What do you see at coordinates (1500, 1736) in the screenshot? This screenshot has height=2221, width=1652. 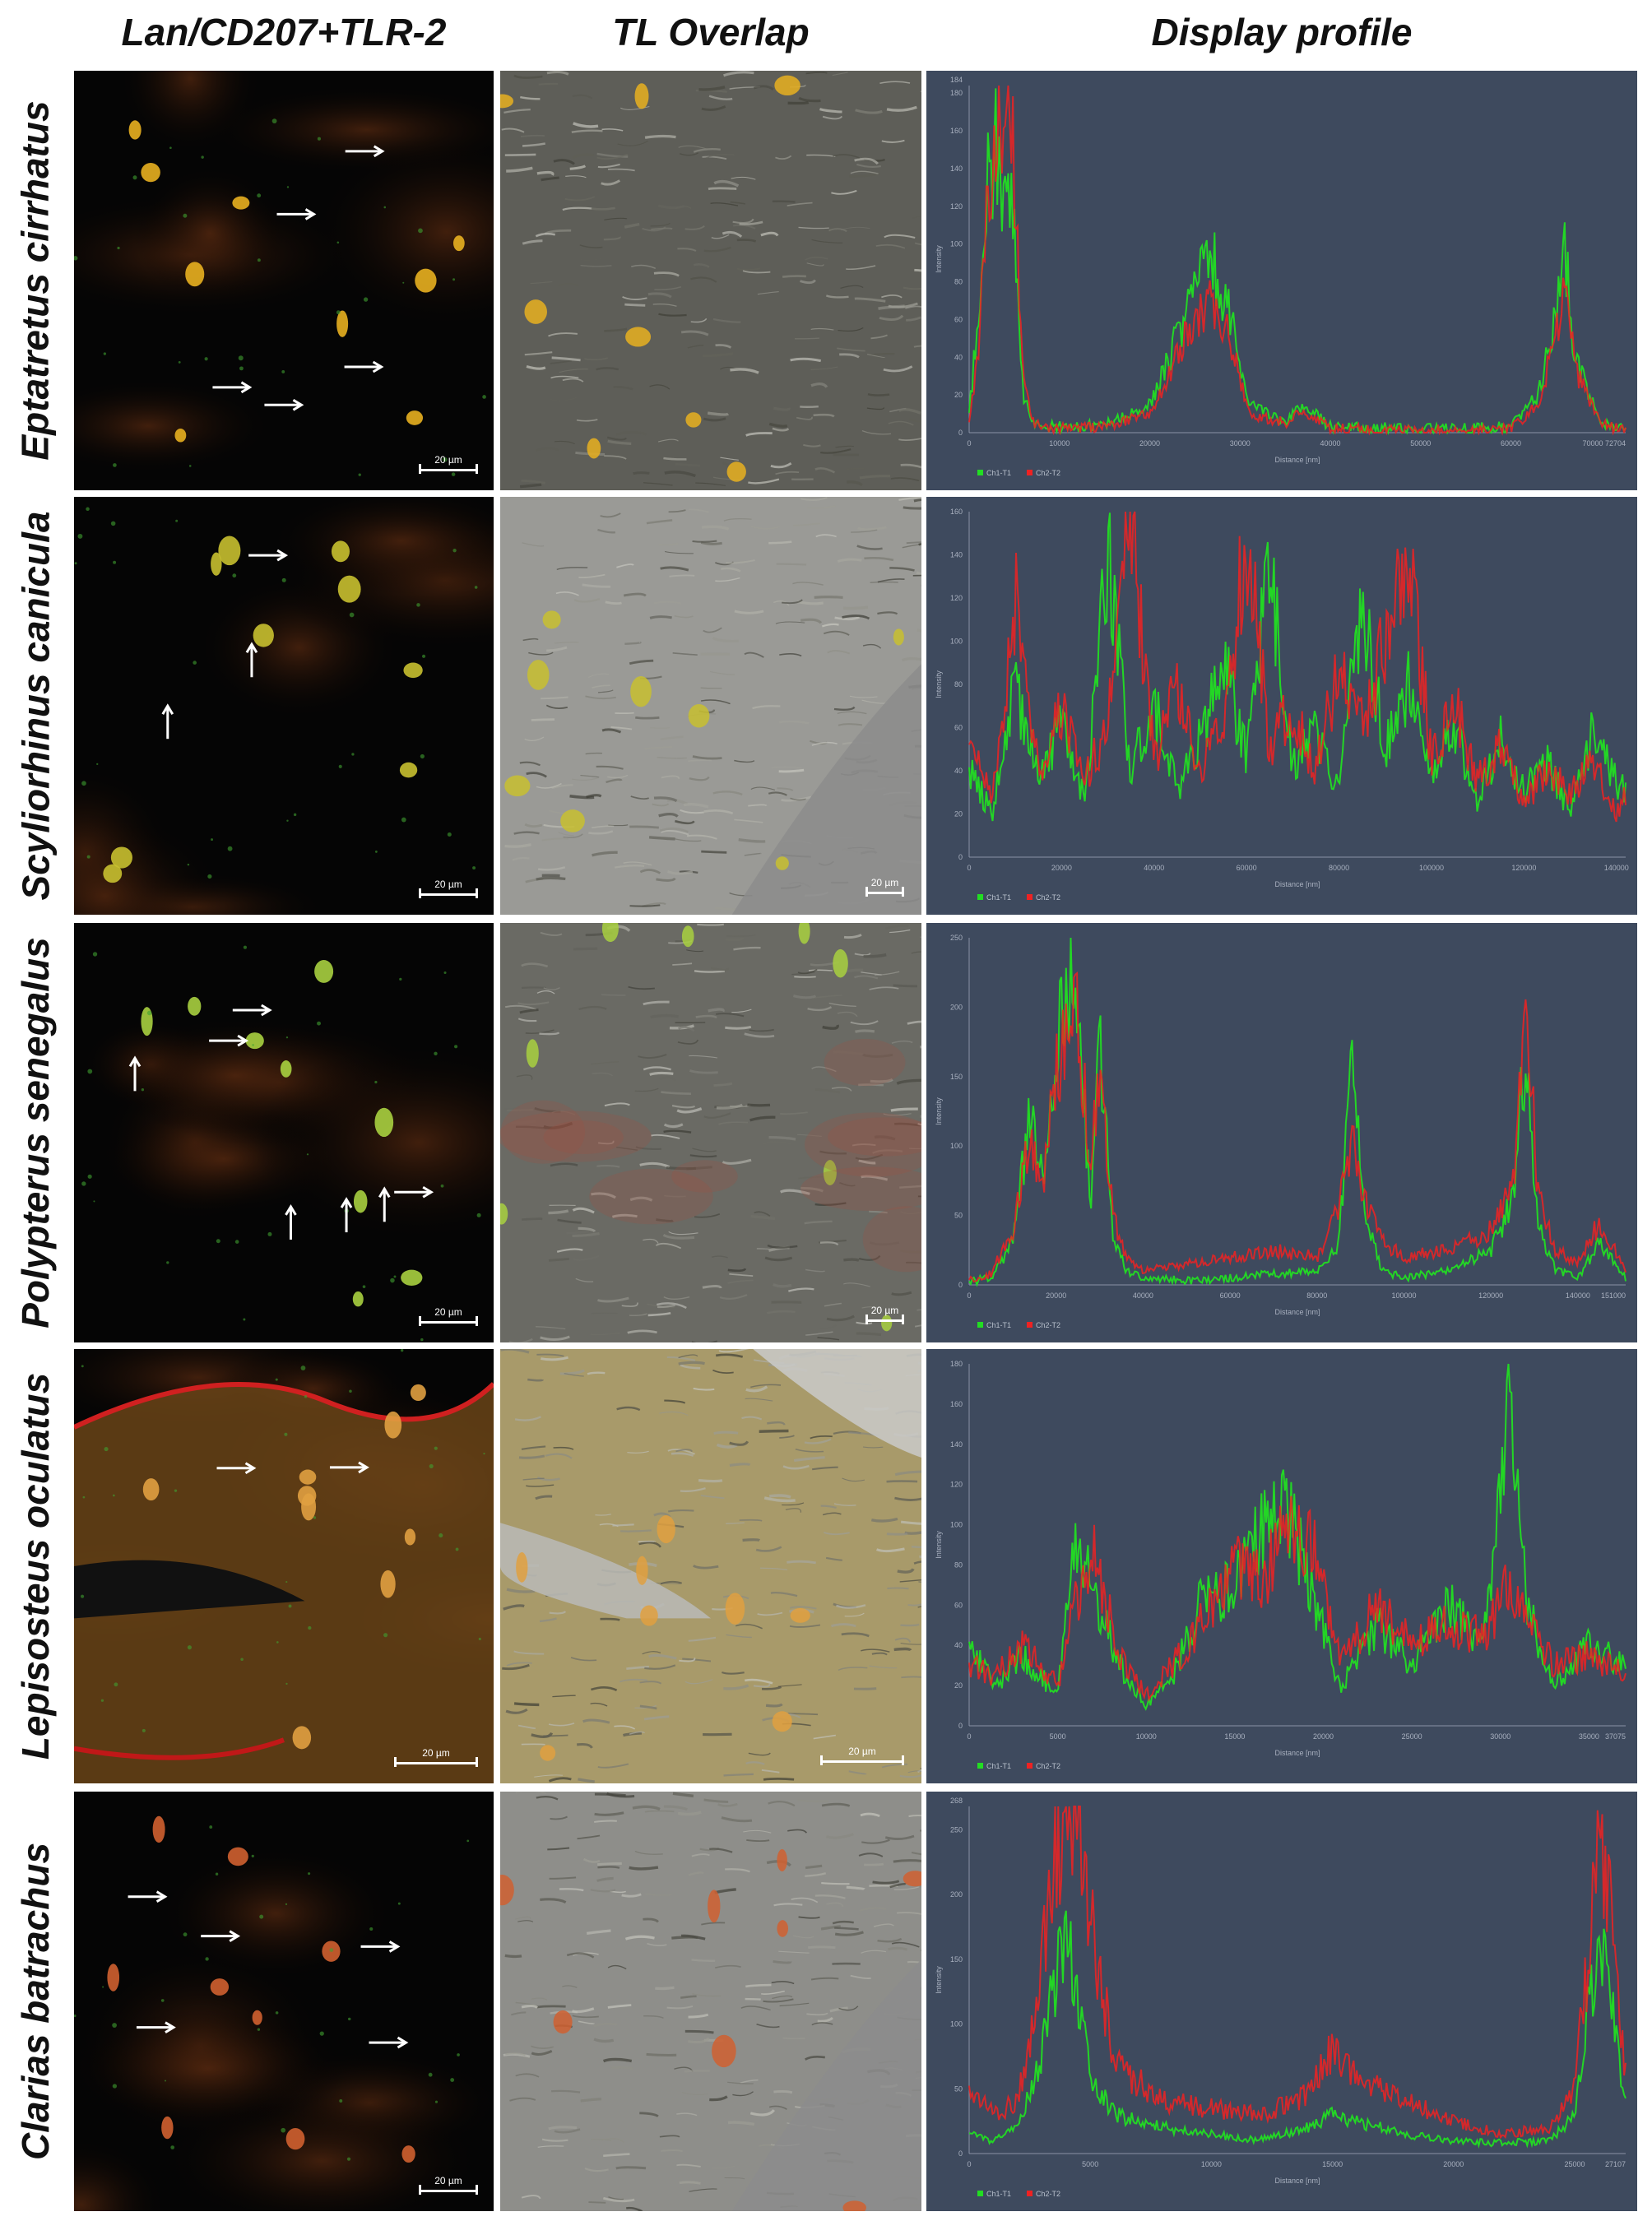 I see `x-tick-label: 30000` at bounding box center [1500, 1736].